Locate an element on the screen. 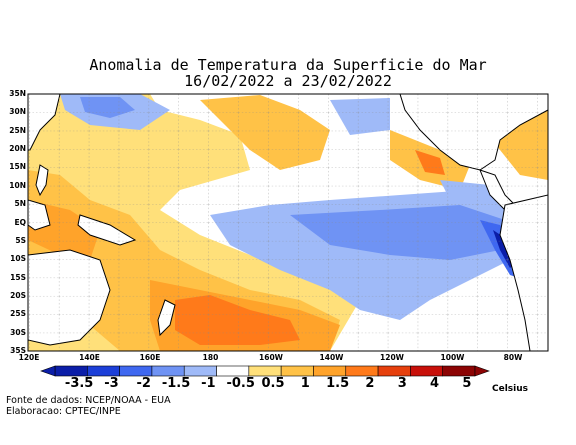  colorbar-label: -2 is located at coordinates (143, 383).